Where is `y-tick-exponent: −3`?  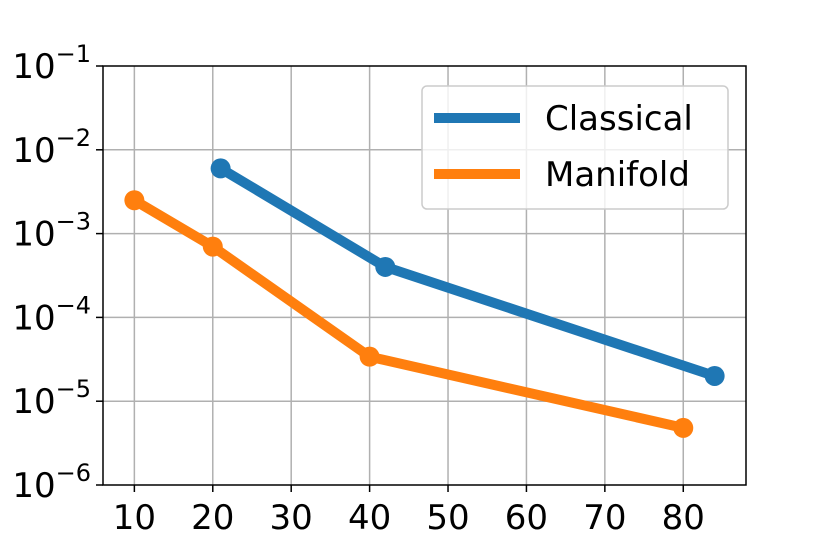
y-tick-exponent: −3 is located at coordinates (73, 222).